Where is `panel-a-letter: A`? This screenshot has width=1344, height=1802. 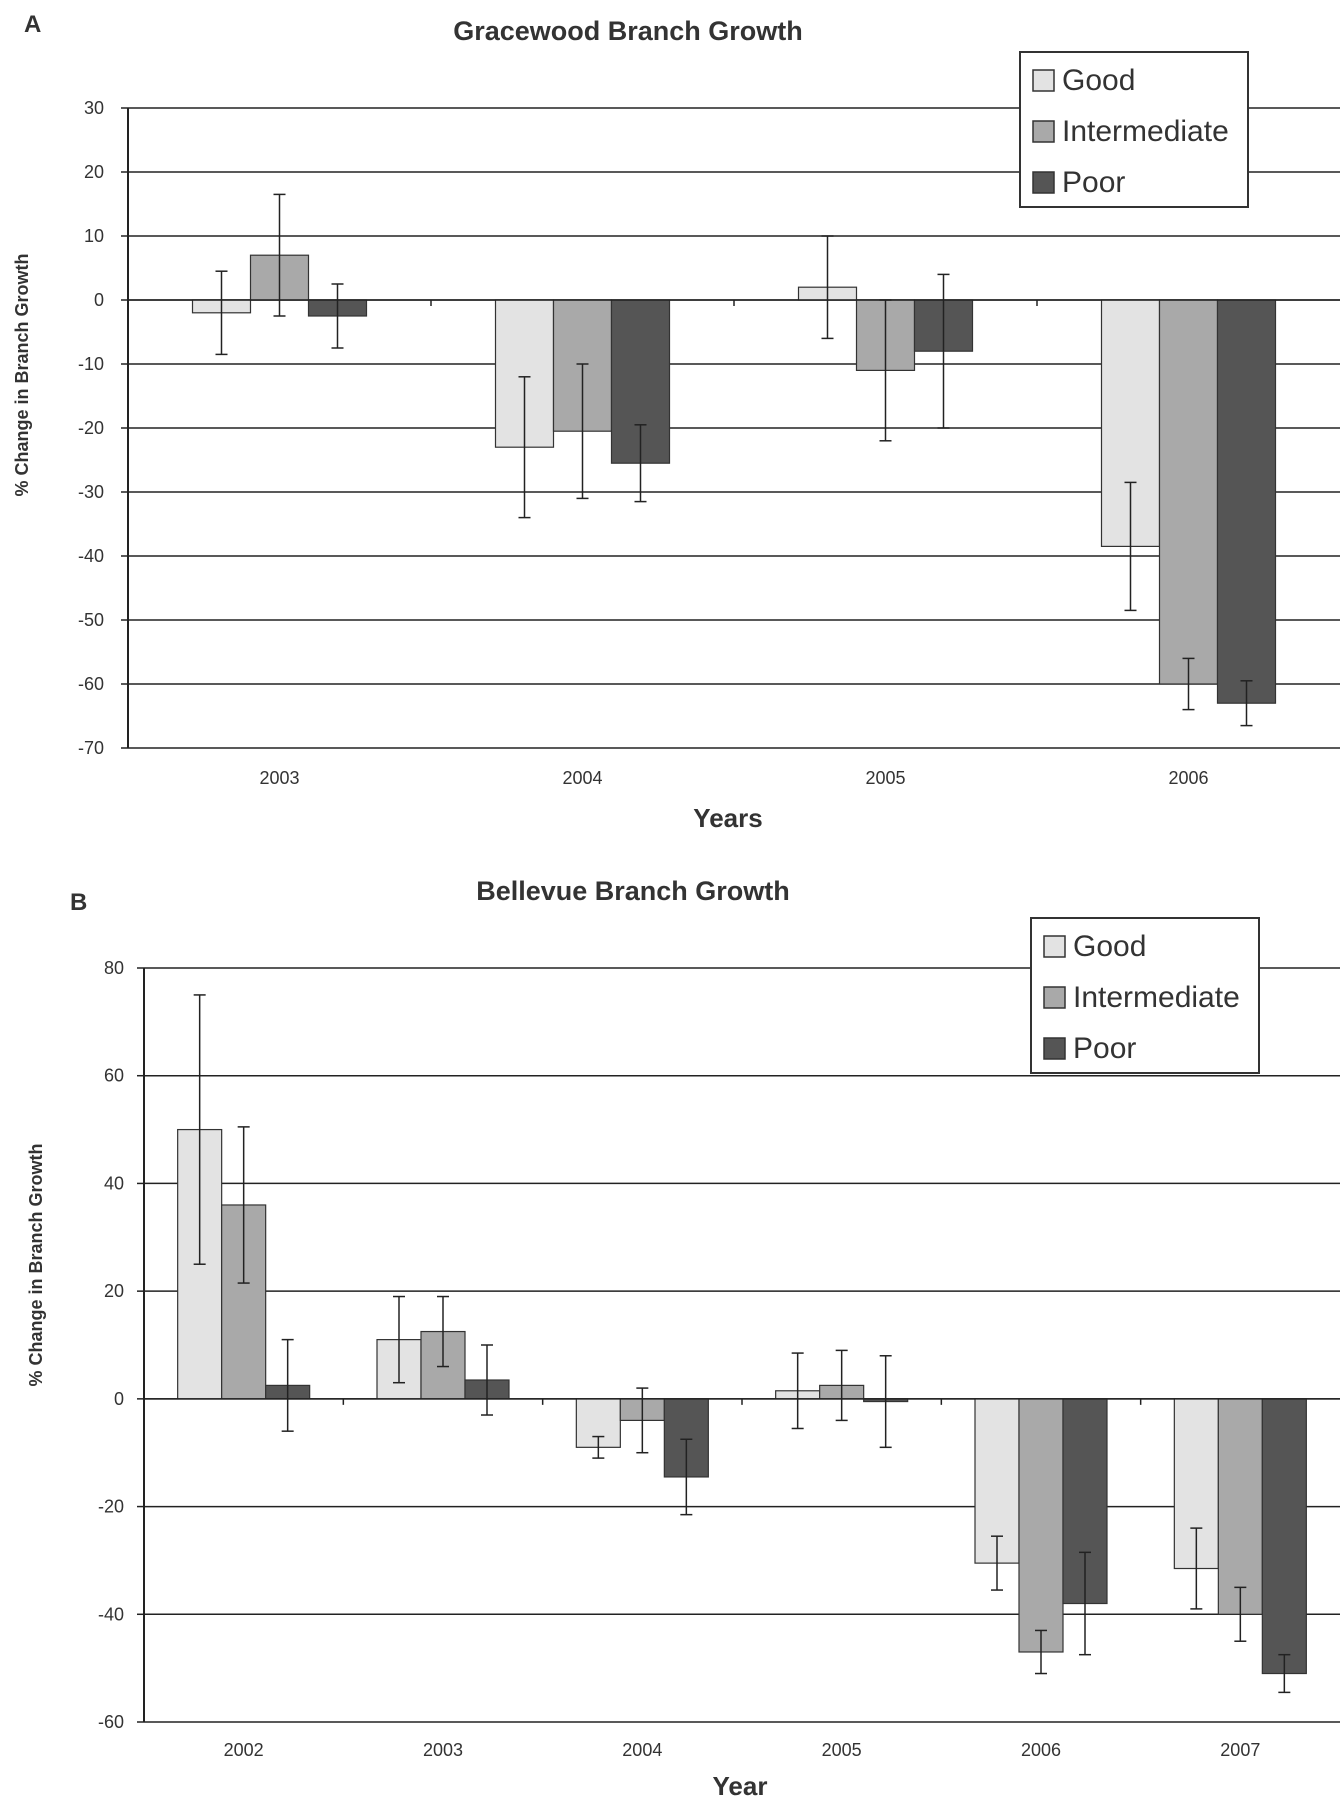 panel-a-letter: A is located at coordinates (32, 24).